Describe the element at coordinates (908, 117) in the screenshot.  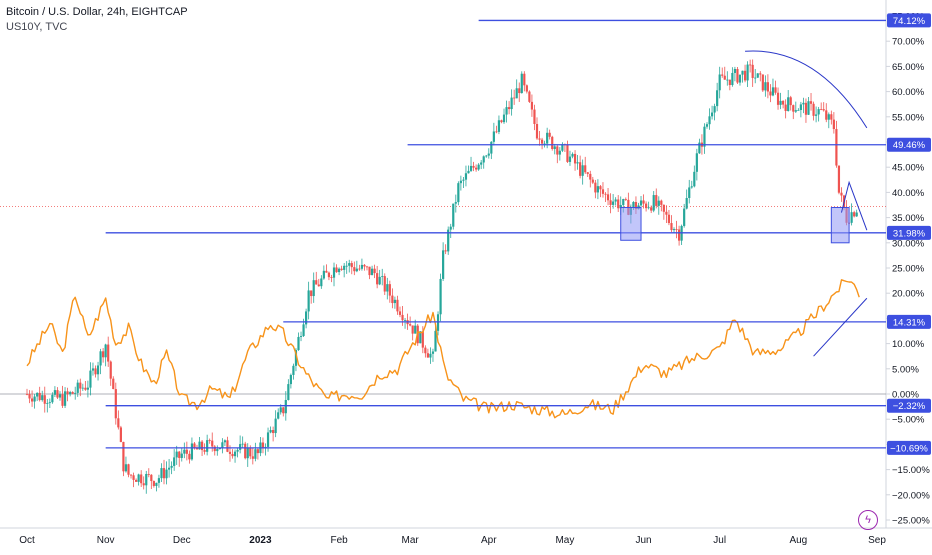
I see `y-tick-label: 55.00%` at that location.